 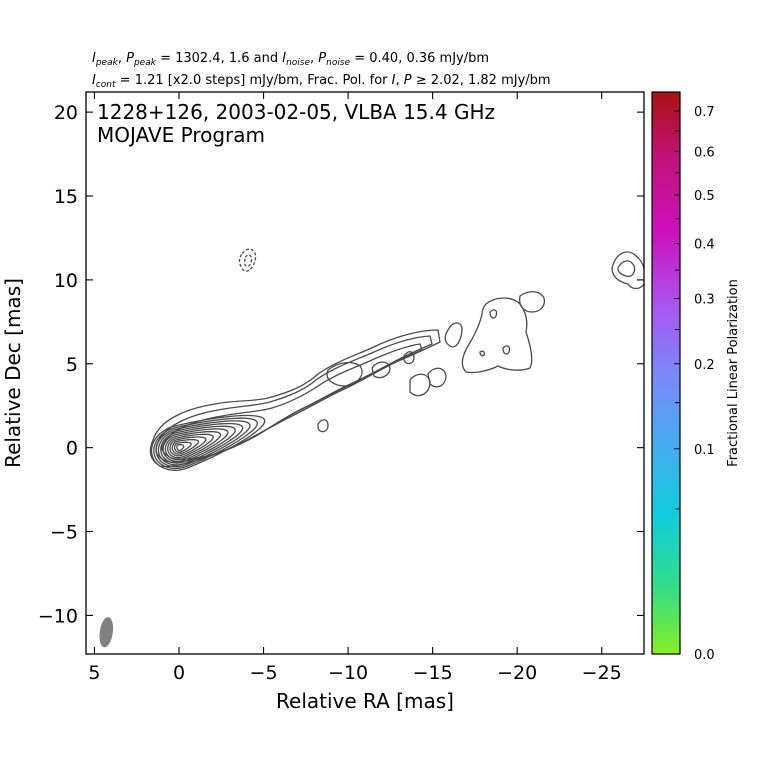 What do you see at coordinates (704, 152) in the screenshot?
I see `colorbar-tick-label: 0.6` at bounding box center [704, 152].